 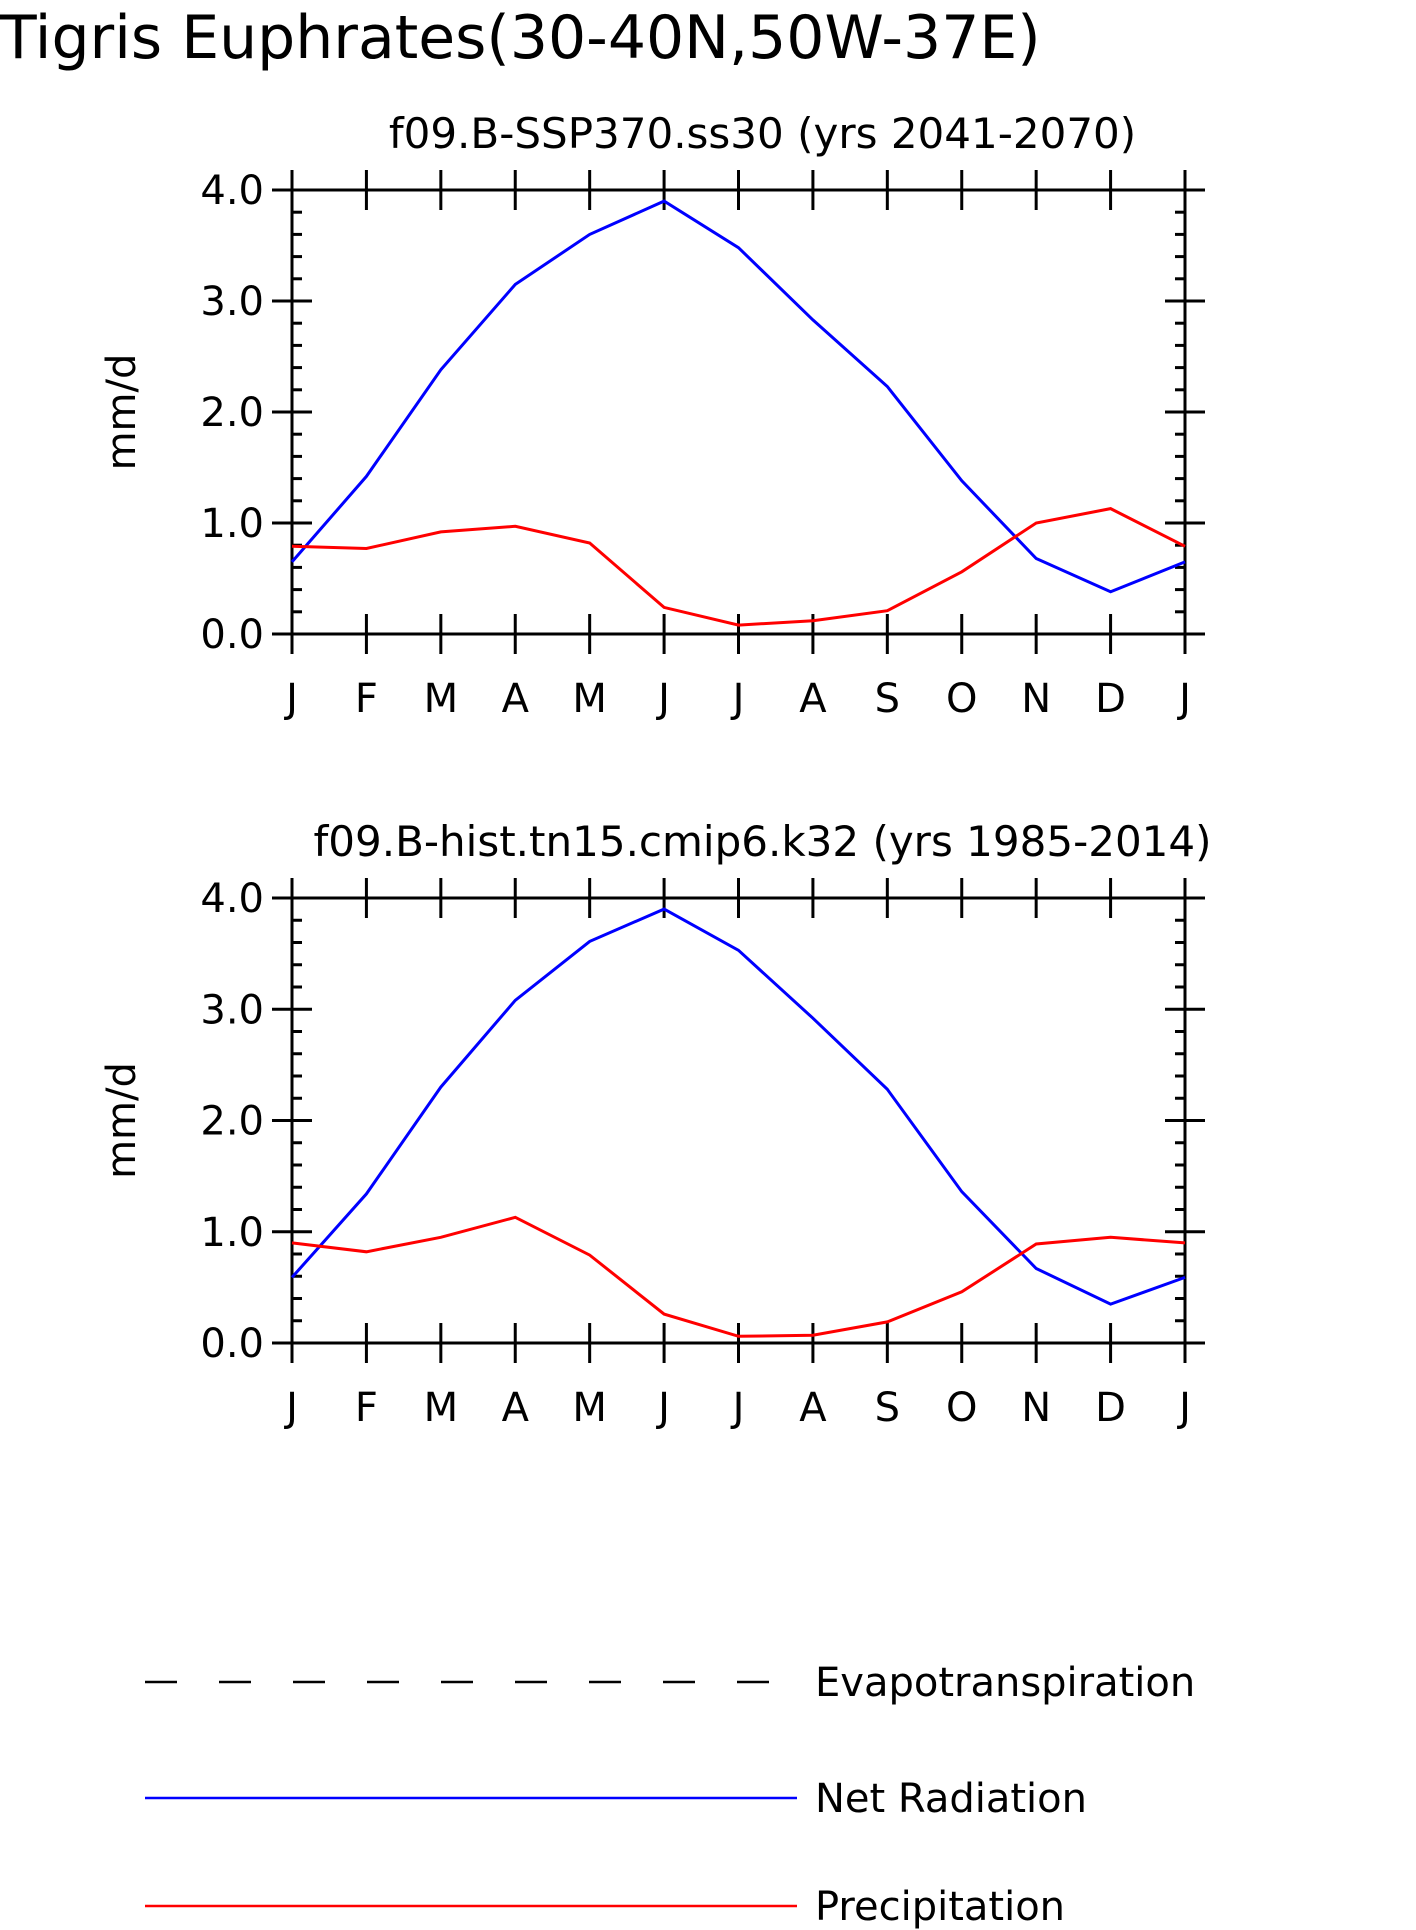 What do you see at coordinates (670, 1683) in the screenshot?
I see `legend-item-evapotranspiration: Evapotranspiration` at bounding box center [670, 1683].